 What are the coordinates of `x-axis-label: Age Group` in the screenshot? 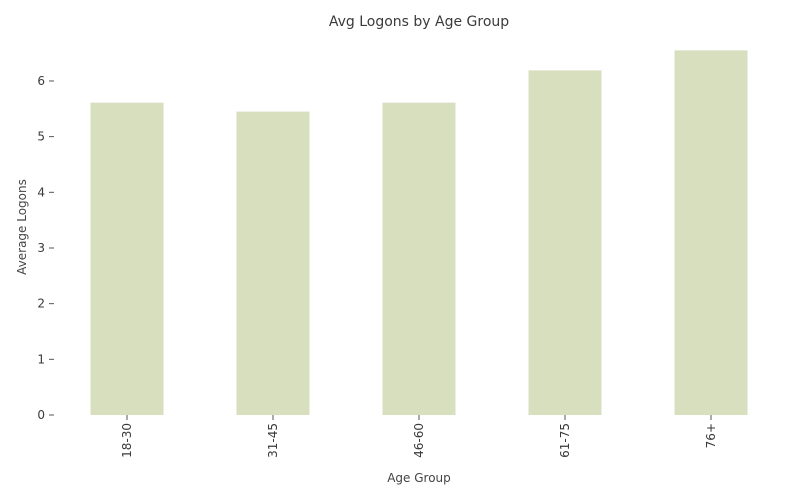 It's located at (419, 478).